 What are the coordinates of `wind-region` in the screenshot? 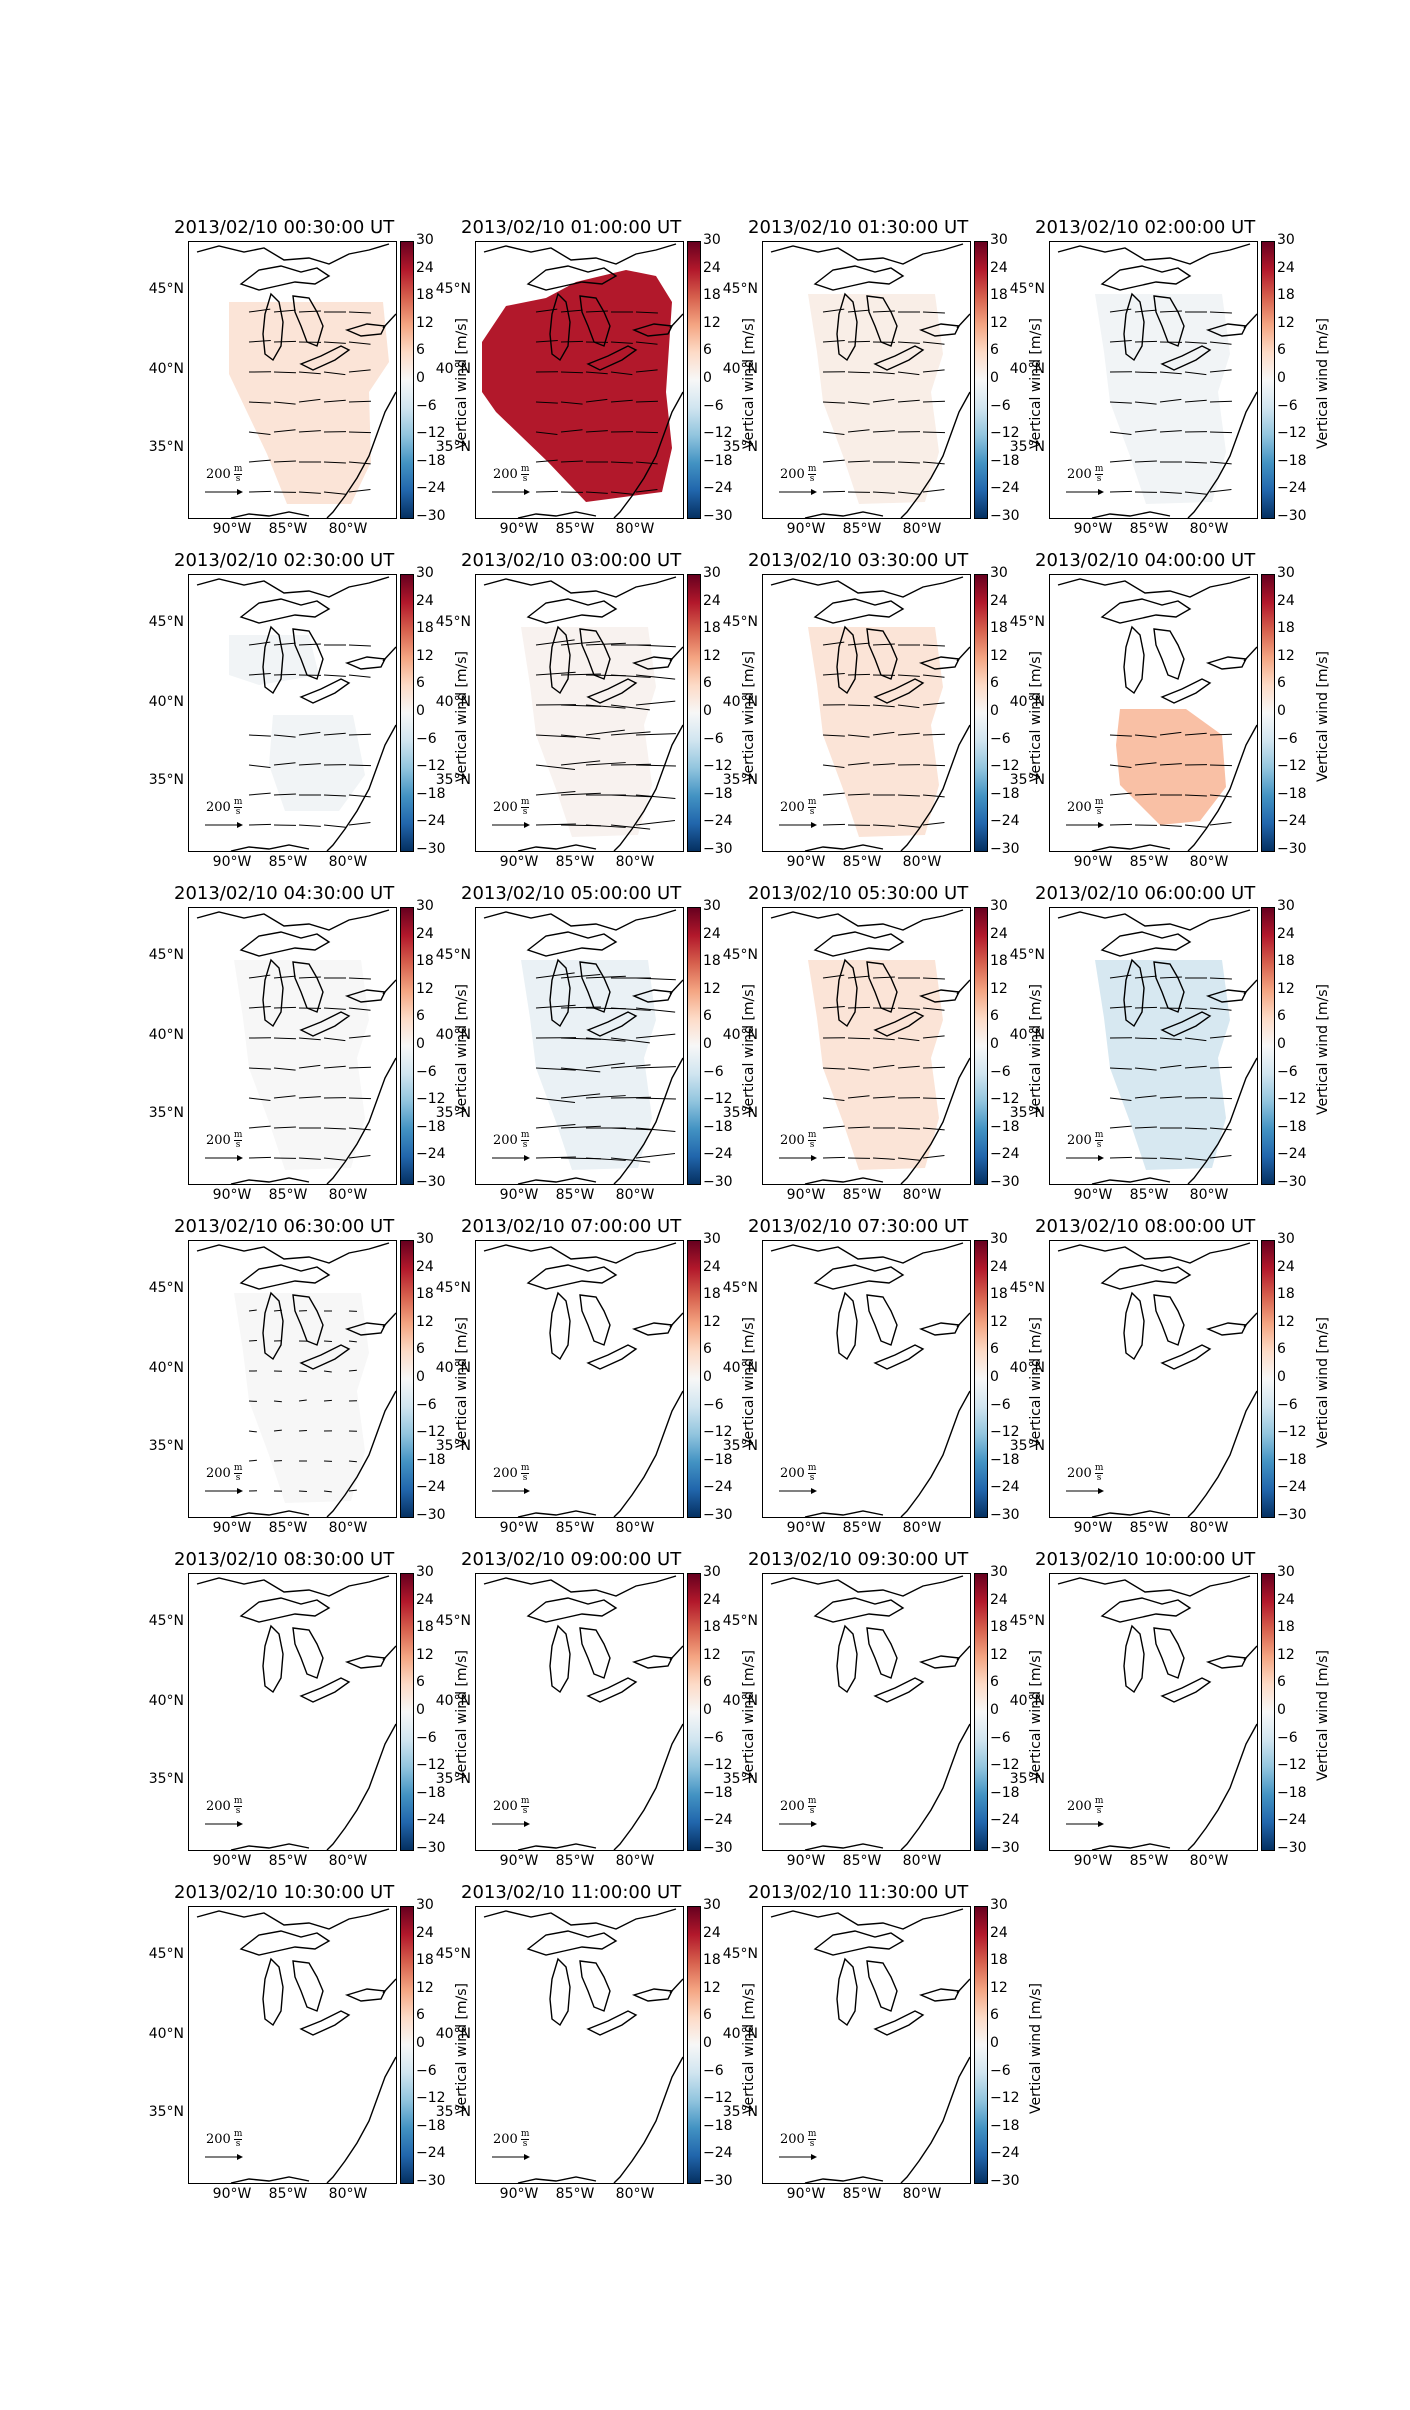 It's located at (301, 1398).